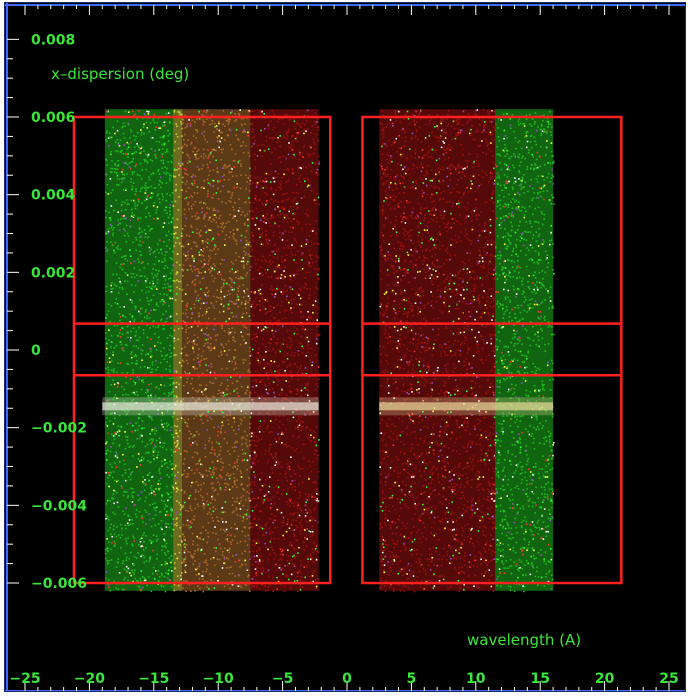  What do you see at coordinates (347, 679) in the screenshot?
I see `x-tick-label: 0` at bounding box center [347, 679].